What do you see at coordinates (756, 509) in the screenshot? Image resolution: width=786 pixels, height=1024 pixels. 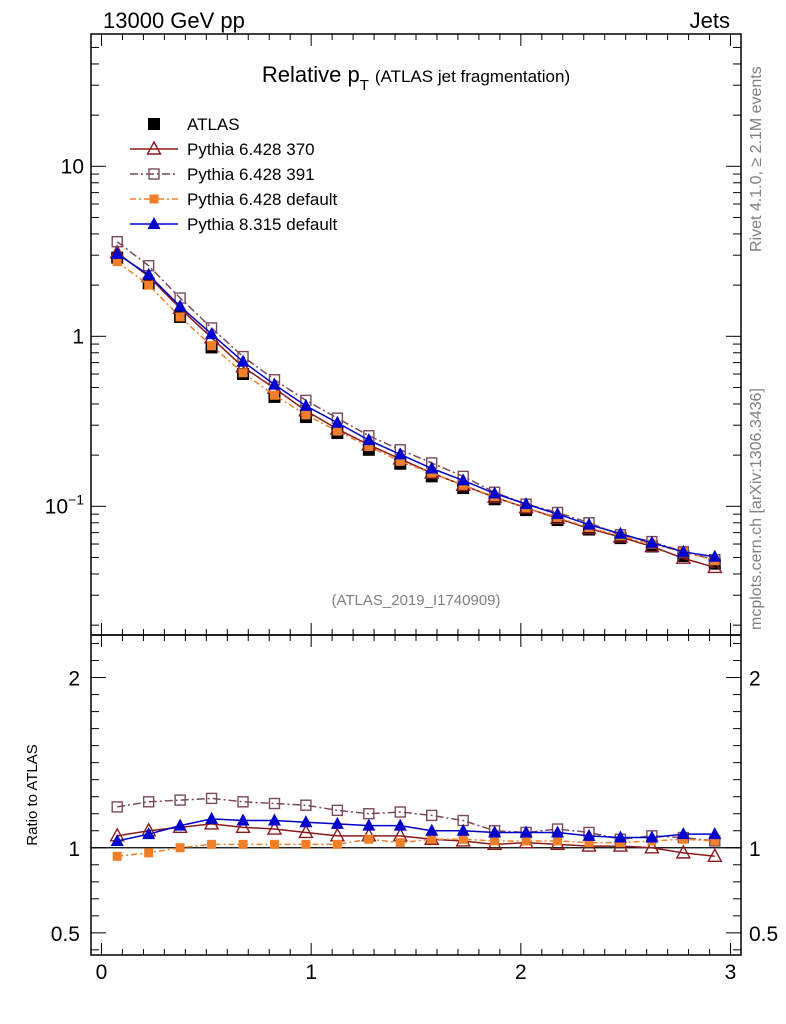 I see `mcplots-label: mcplots.cern.ch [arXiv:1306.3436]` at bounding box center [756, 509].